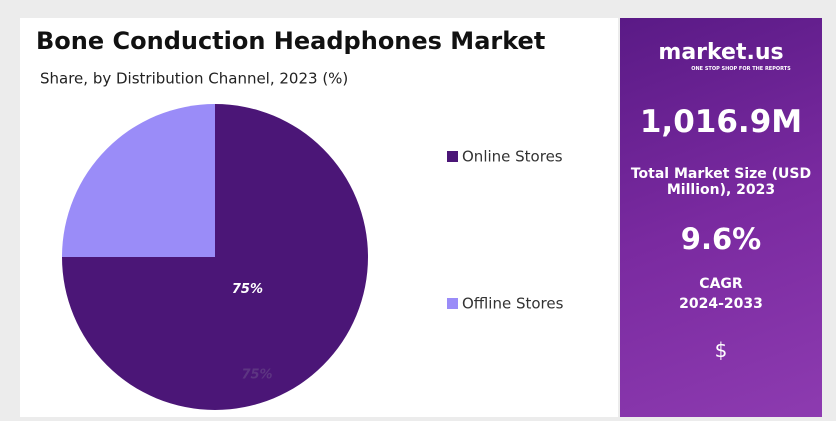 This screenshot has height=421, width=836. What do you see at coordinates (721, 52) in the screenshot?
I see `brand: market.us` at bounding box center [721, 52].